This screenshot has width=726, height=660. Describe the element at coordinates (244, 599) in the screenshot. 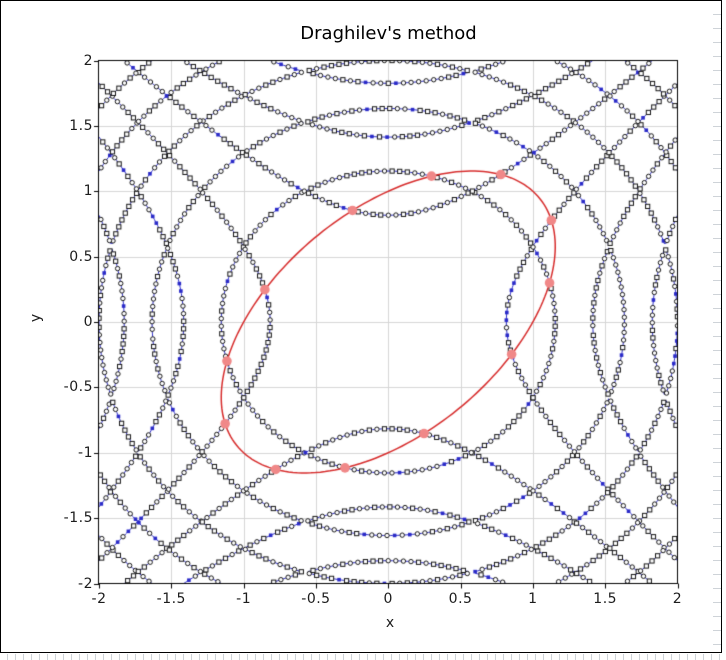

I see `x-tick-label: -1` at that location.